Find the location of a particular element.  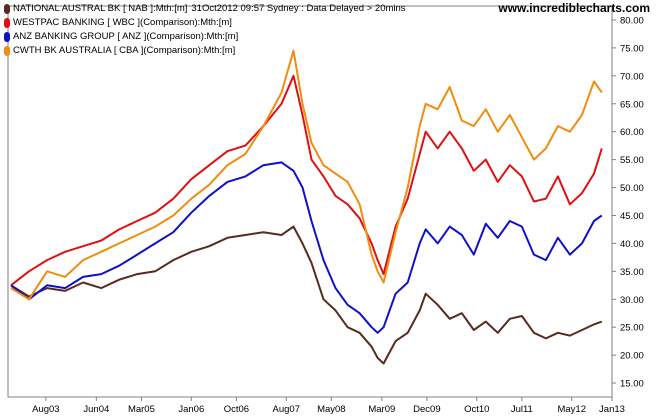

legend-swatch-nab is located at coordinates (7, 9).